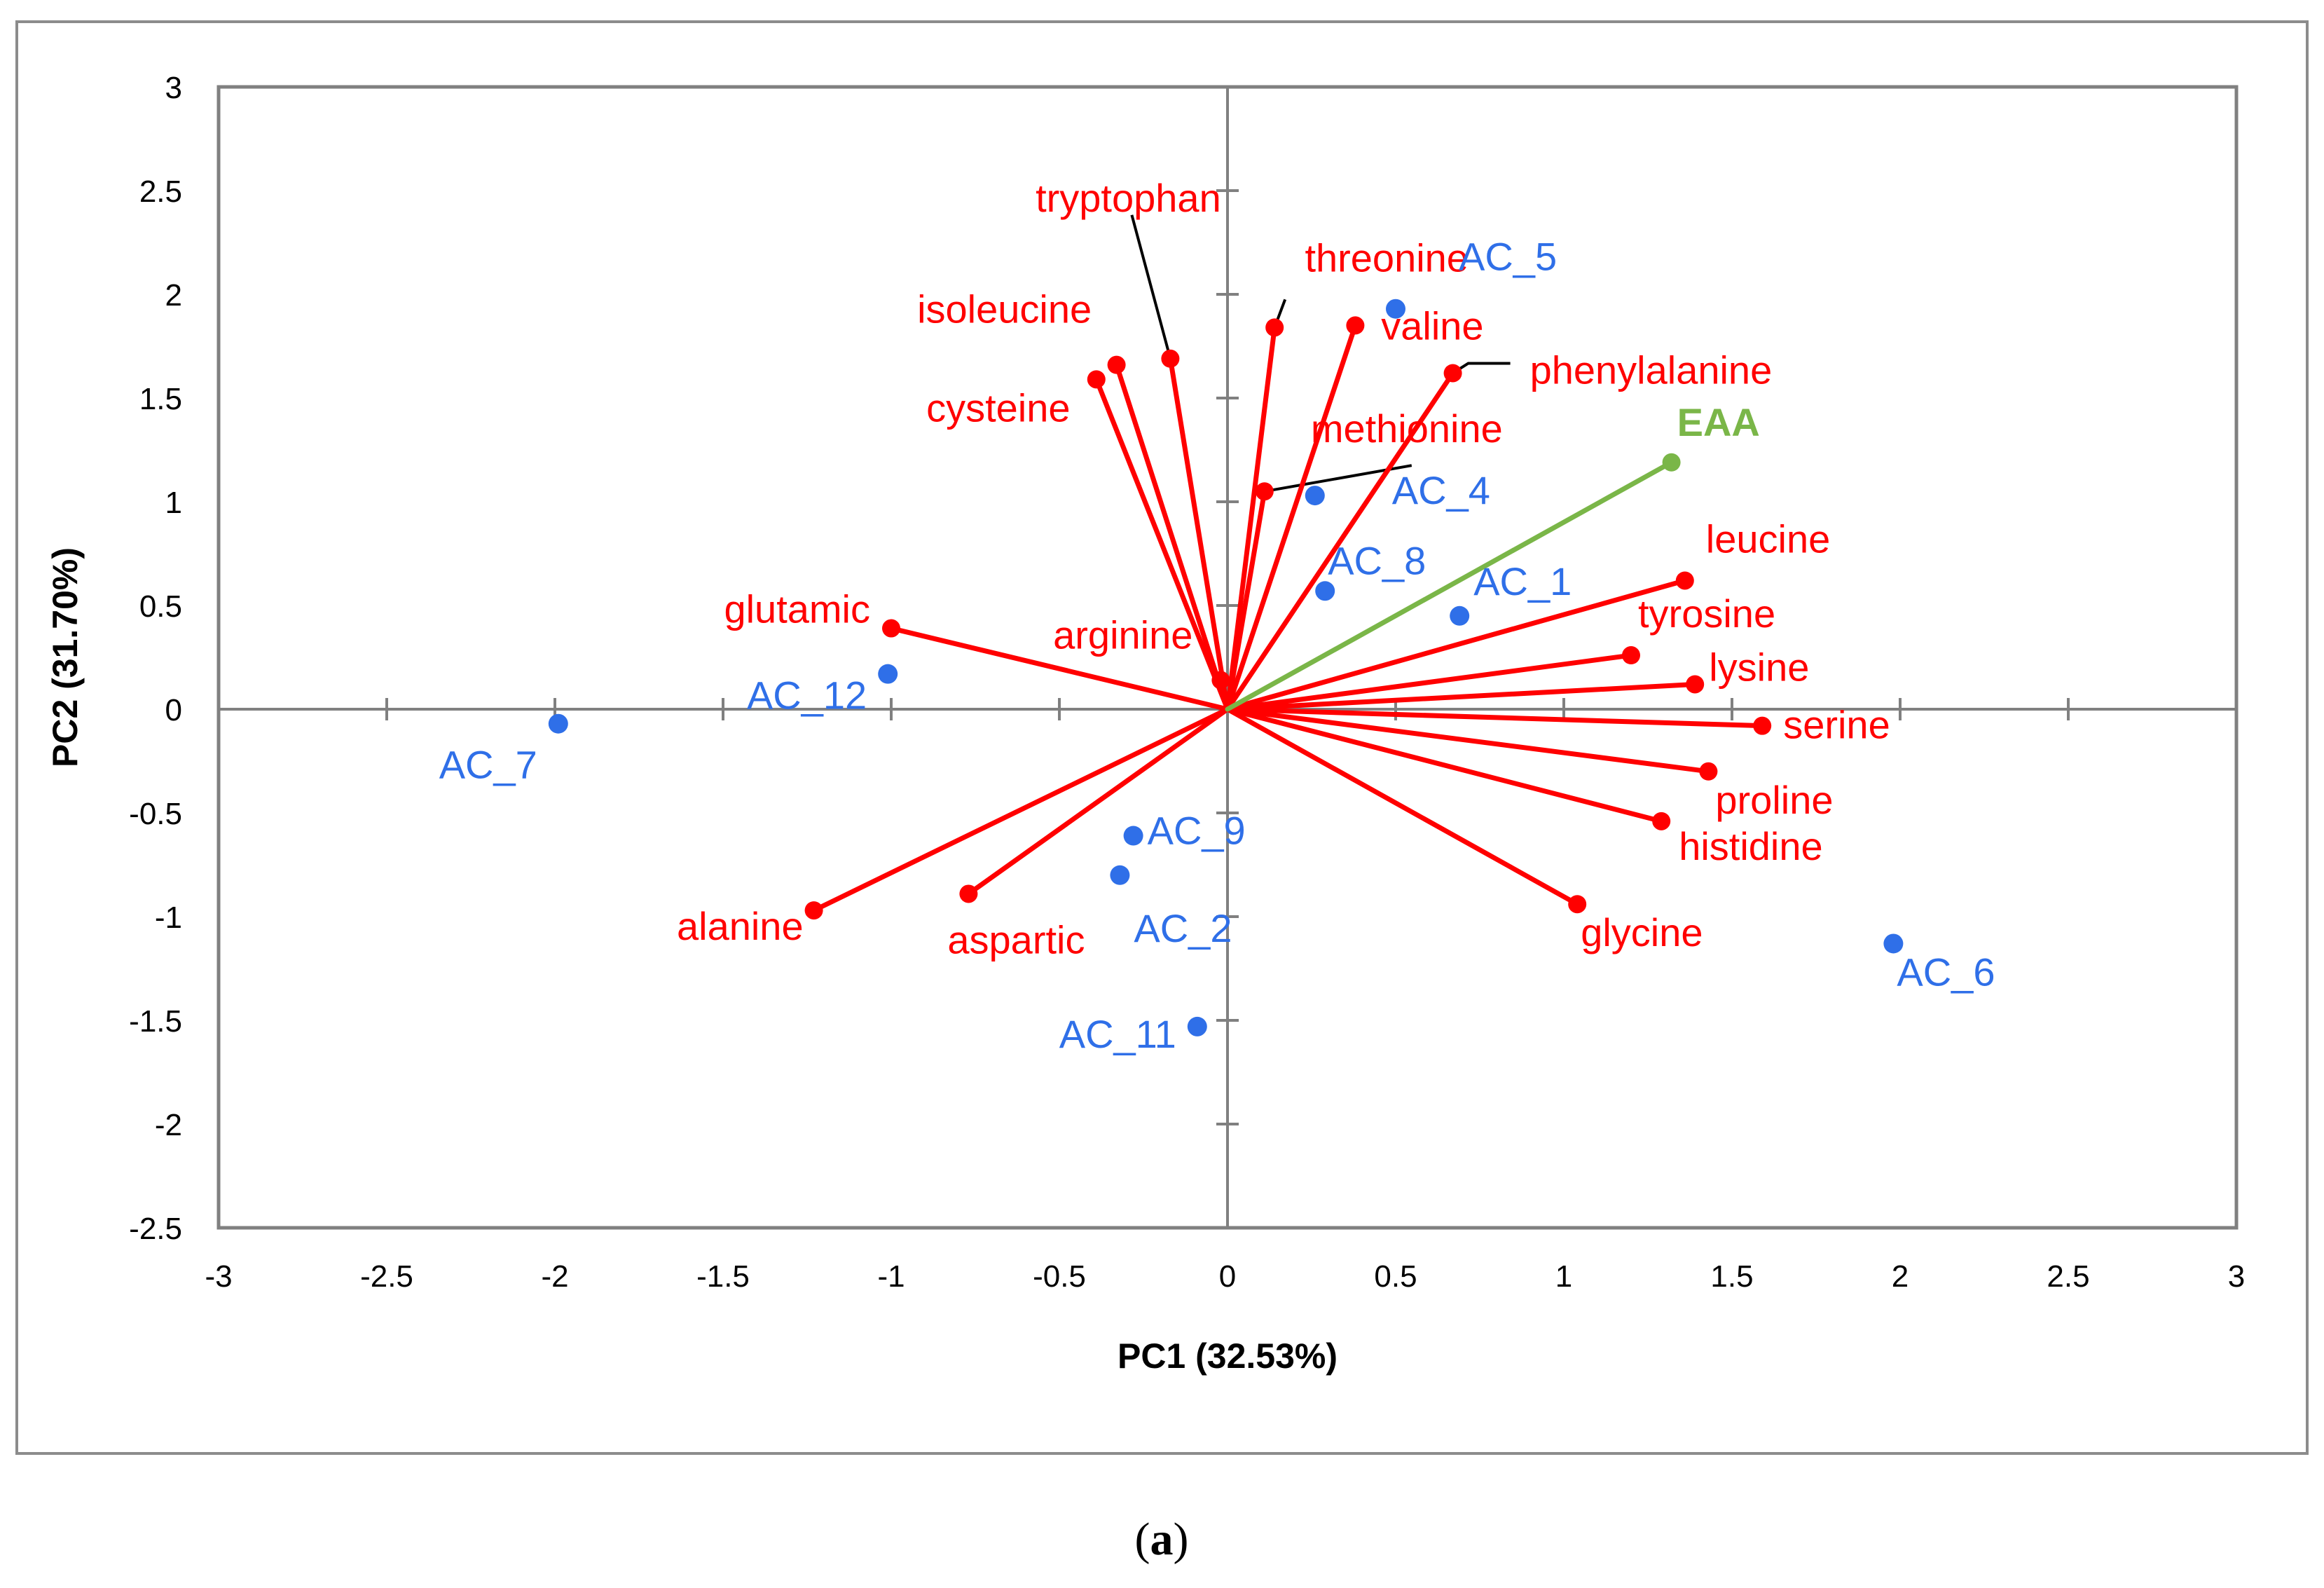 The image size is (2324, 1588). I want to click on x-tick-label: -1, so click(891, 1276).